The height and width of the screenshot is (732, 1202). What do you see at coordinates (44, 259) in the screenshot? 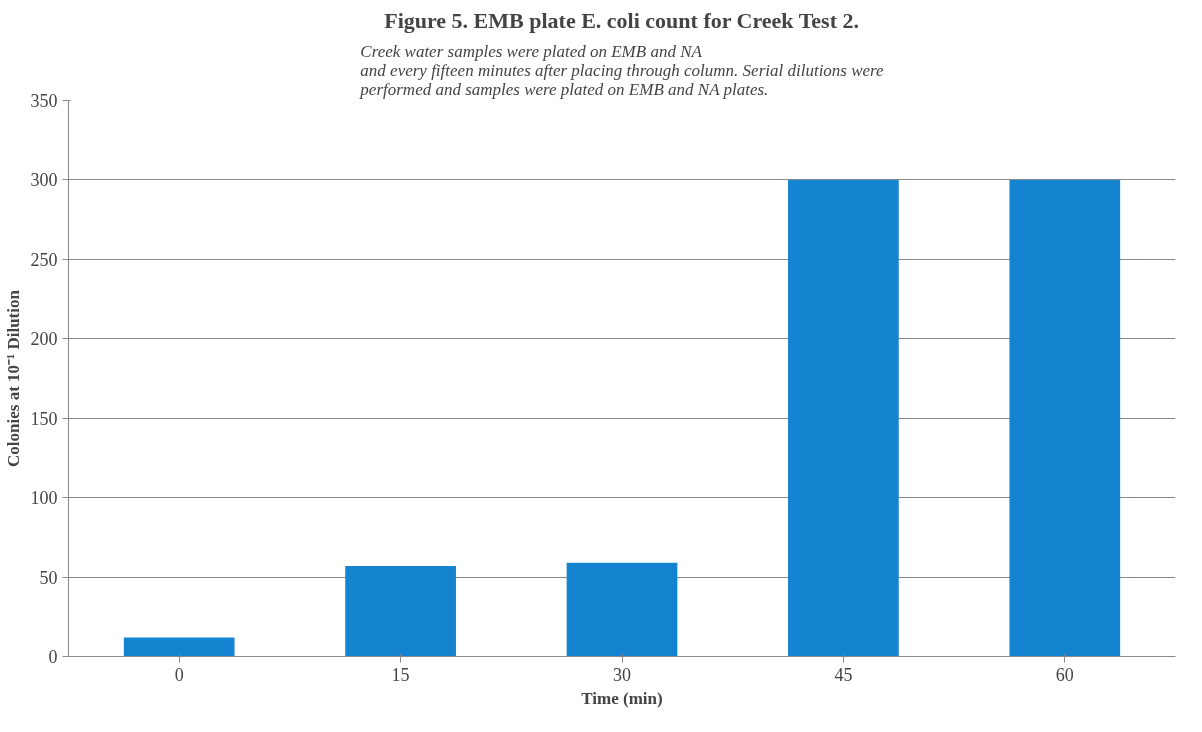
I see `y-tick-label: 250` at bounding box center [44, 259].